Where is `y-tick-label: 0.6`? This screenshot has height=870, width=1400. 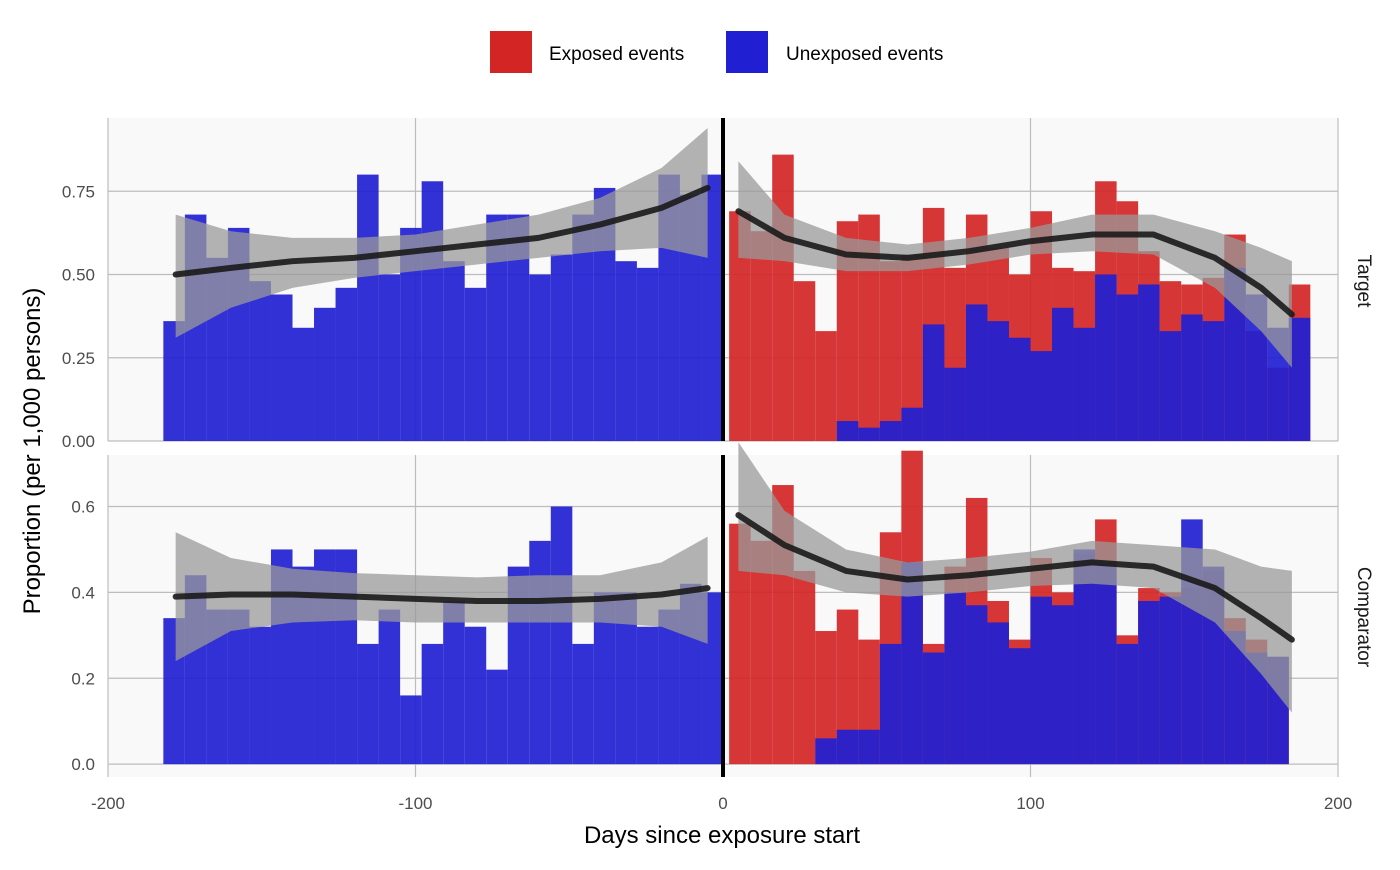 y-tick-label: 0.6 is located at coordinates (83, 507).